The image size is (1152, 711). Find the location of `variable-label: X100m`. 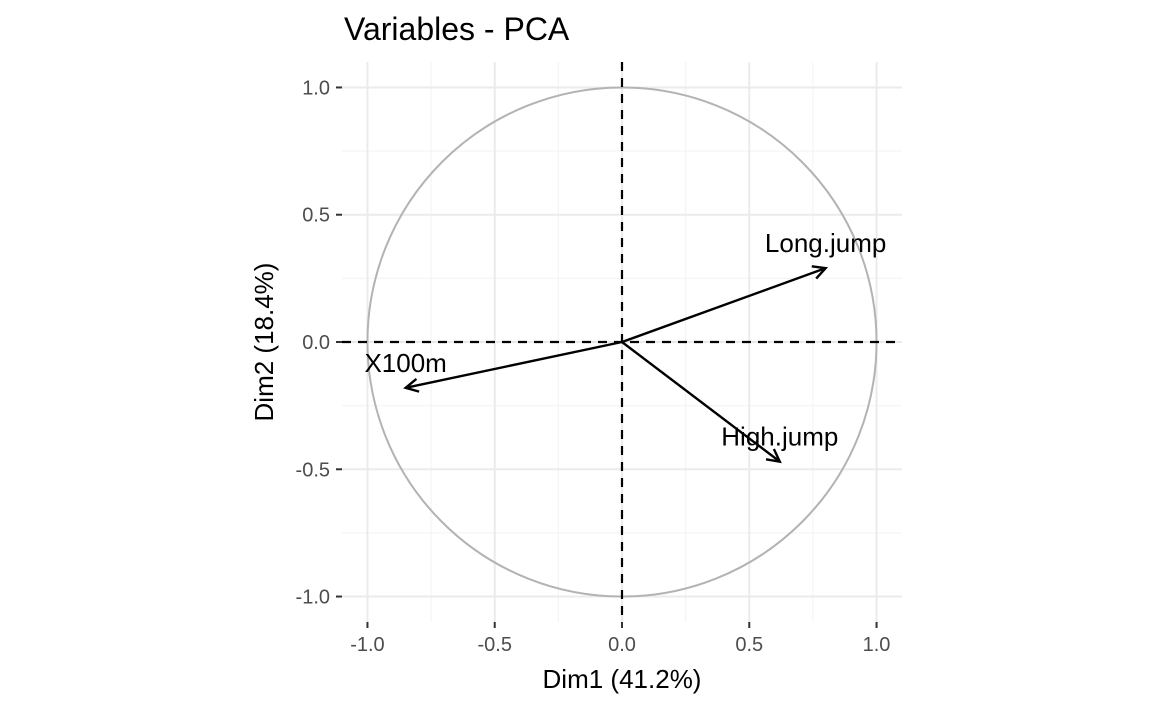

variable-label: X100m is located at coordinates (405, 363).